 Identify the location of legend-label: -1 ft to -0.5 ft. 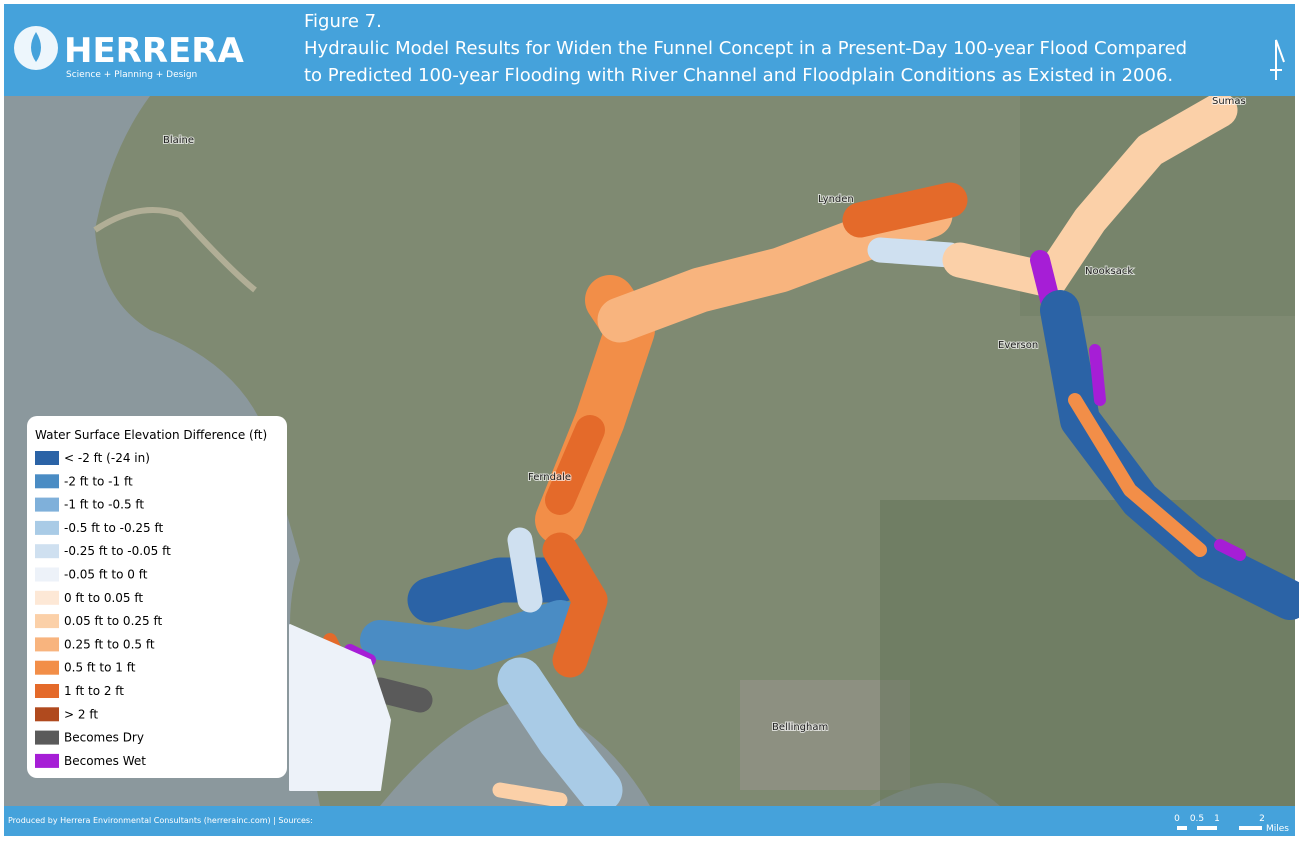
(104, 505).